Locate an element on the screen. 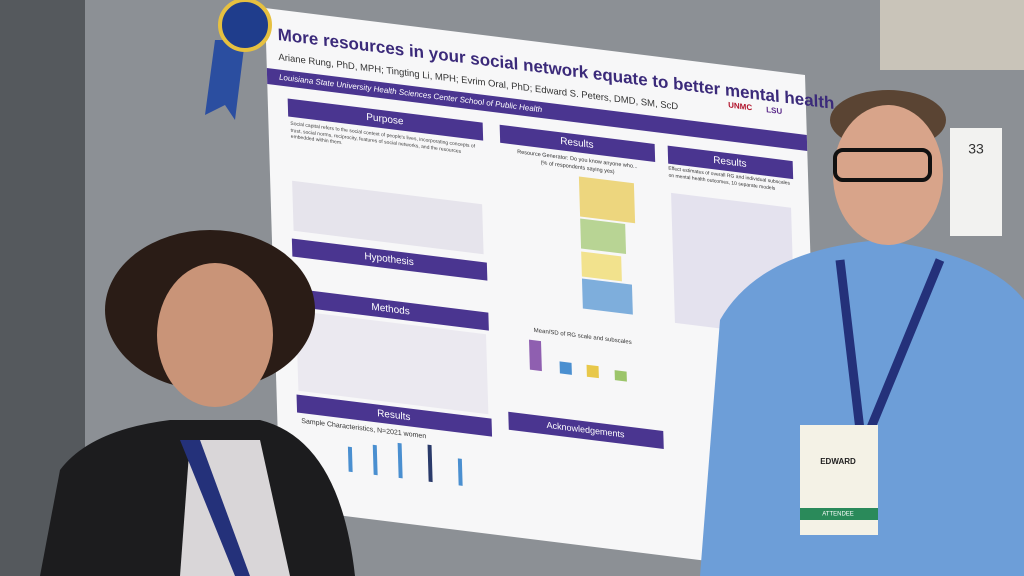  logo: UNMC is located at coordinates (740, 106).